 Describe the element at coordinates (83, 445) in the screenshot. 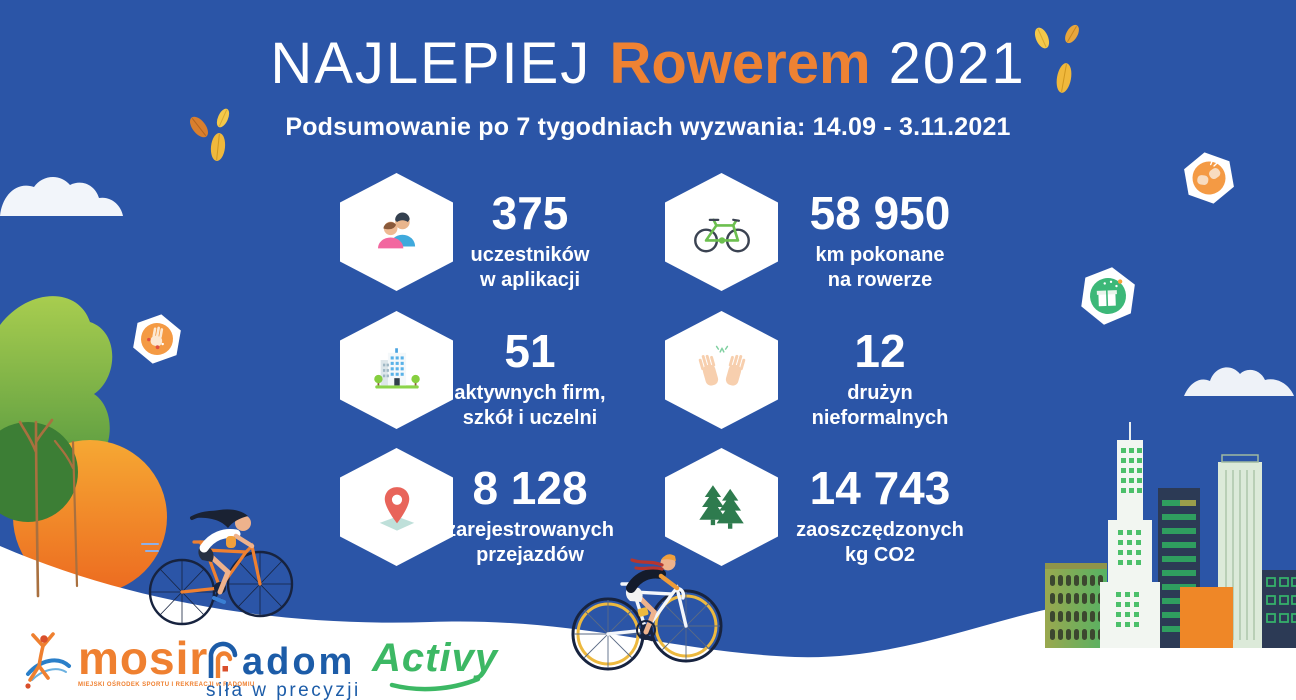

I see `tree-and-sun-illustration` at that location.